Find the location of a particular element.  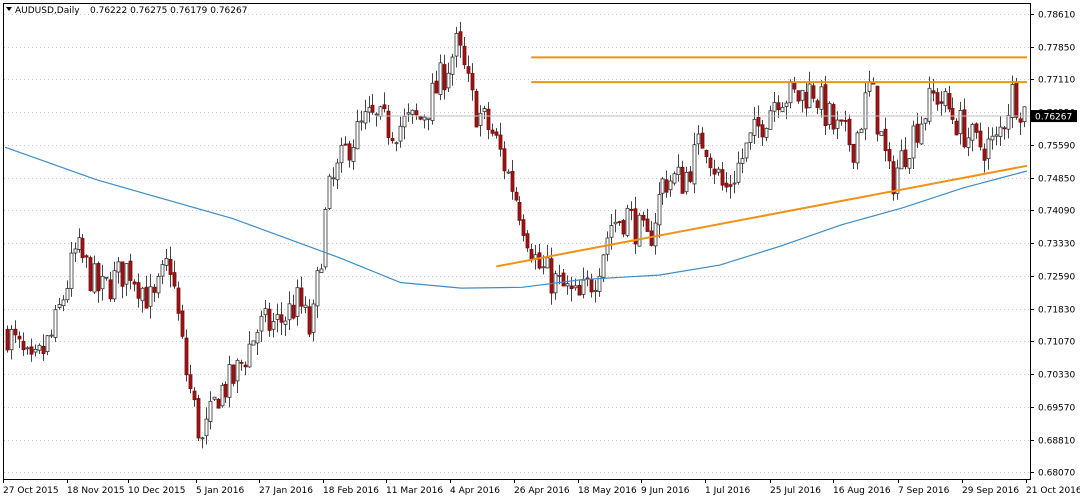

y-tick-label: 0.68070 is located at coordinates (1056, 474).